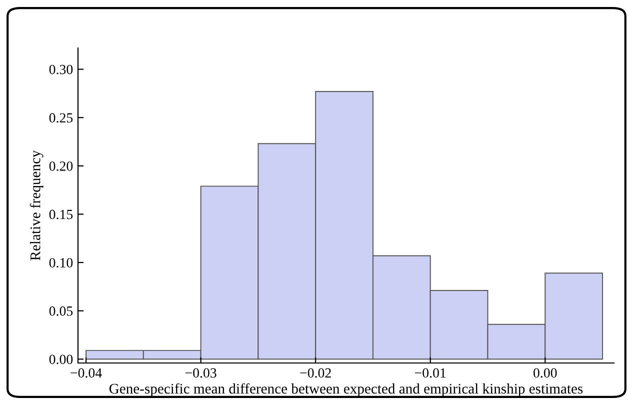 The width and height of the screenshot is (633, 403). What do you see at coordinates (86, 373) in the screenshot?
I see `x-tick-label: −0.04` at bounding box center [86, 373].